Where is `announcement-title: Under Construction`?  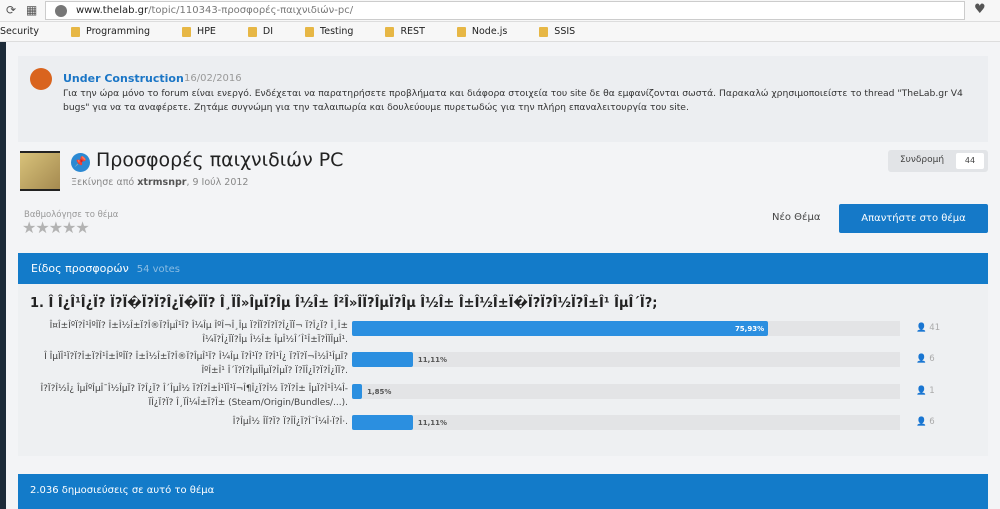 announcement-title: Under Construction is located at coordinates (123, 78).